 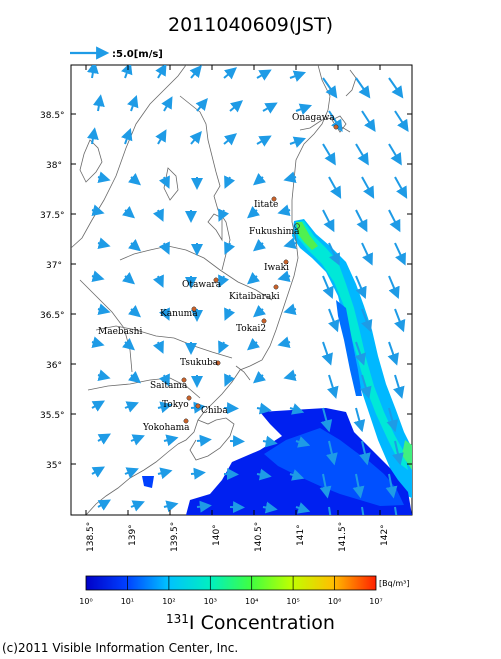 I want to click on lon-label: 140.5°, so click(x=259, y=537).